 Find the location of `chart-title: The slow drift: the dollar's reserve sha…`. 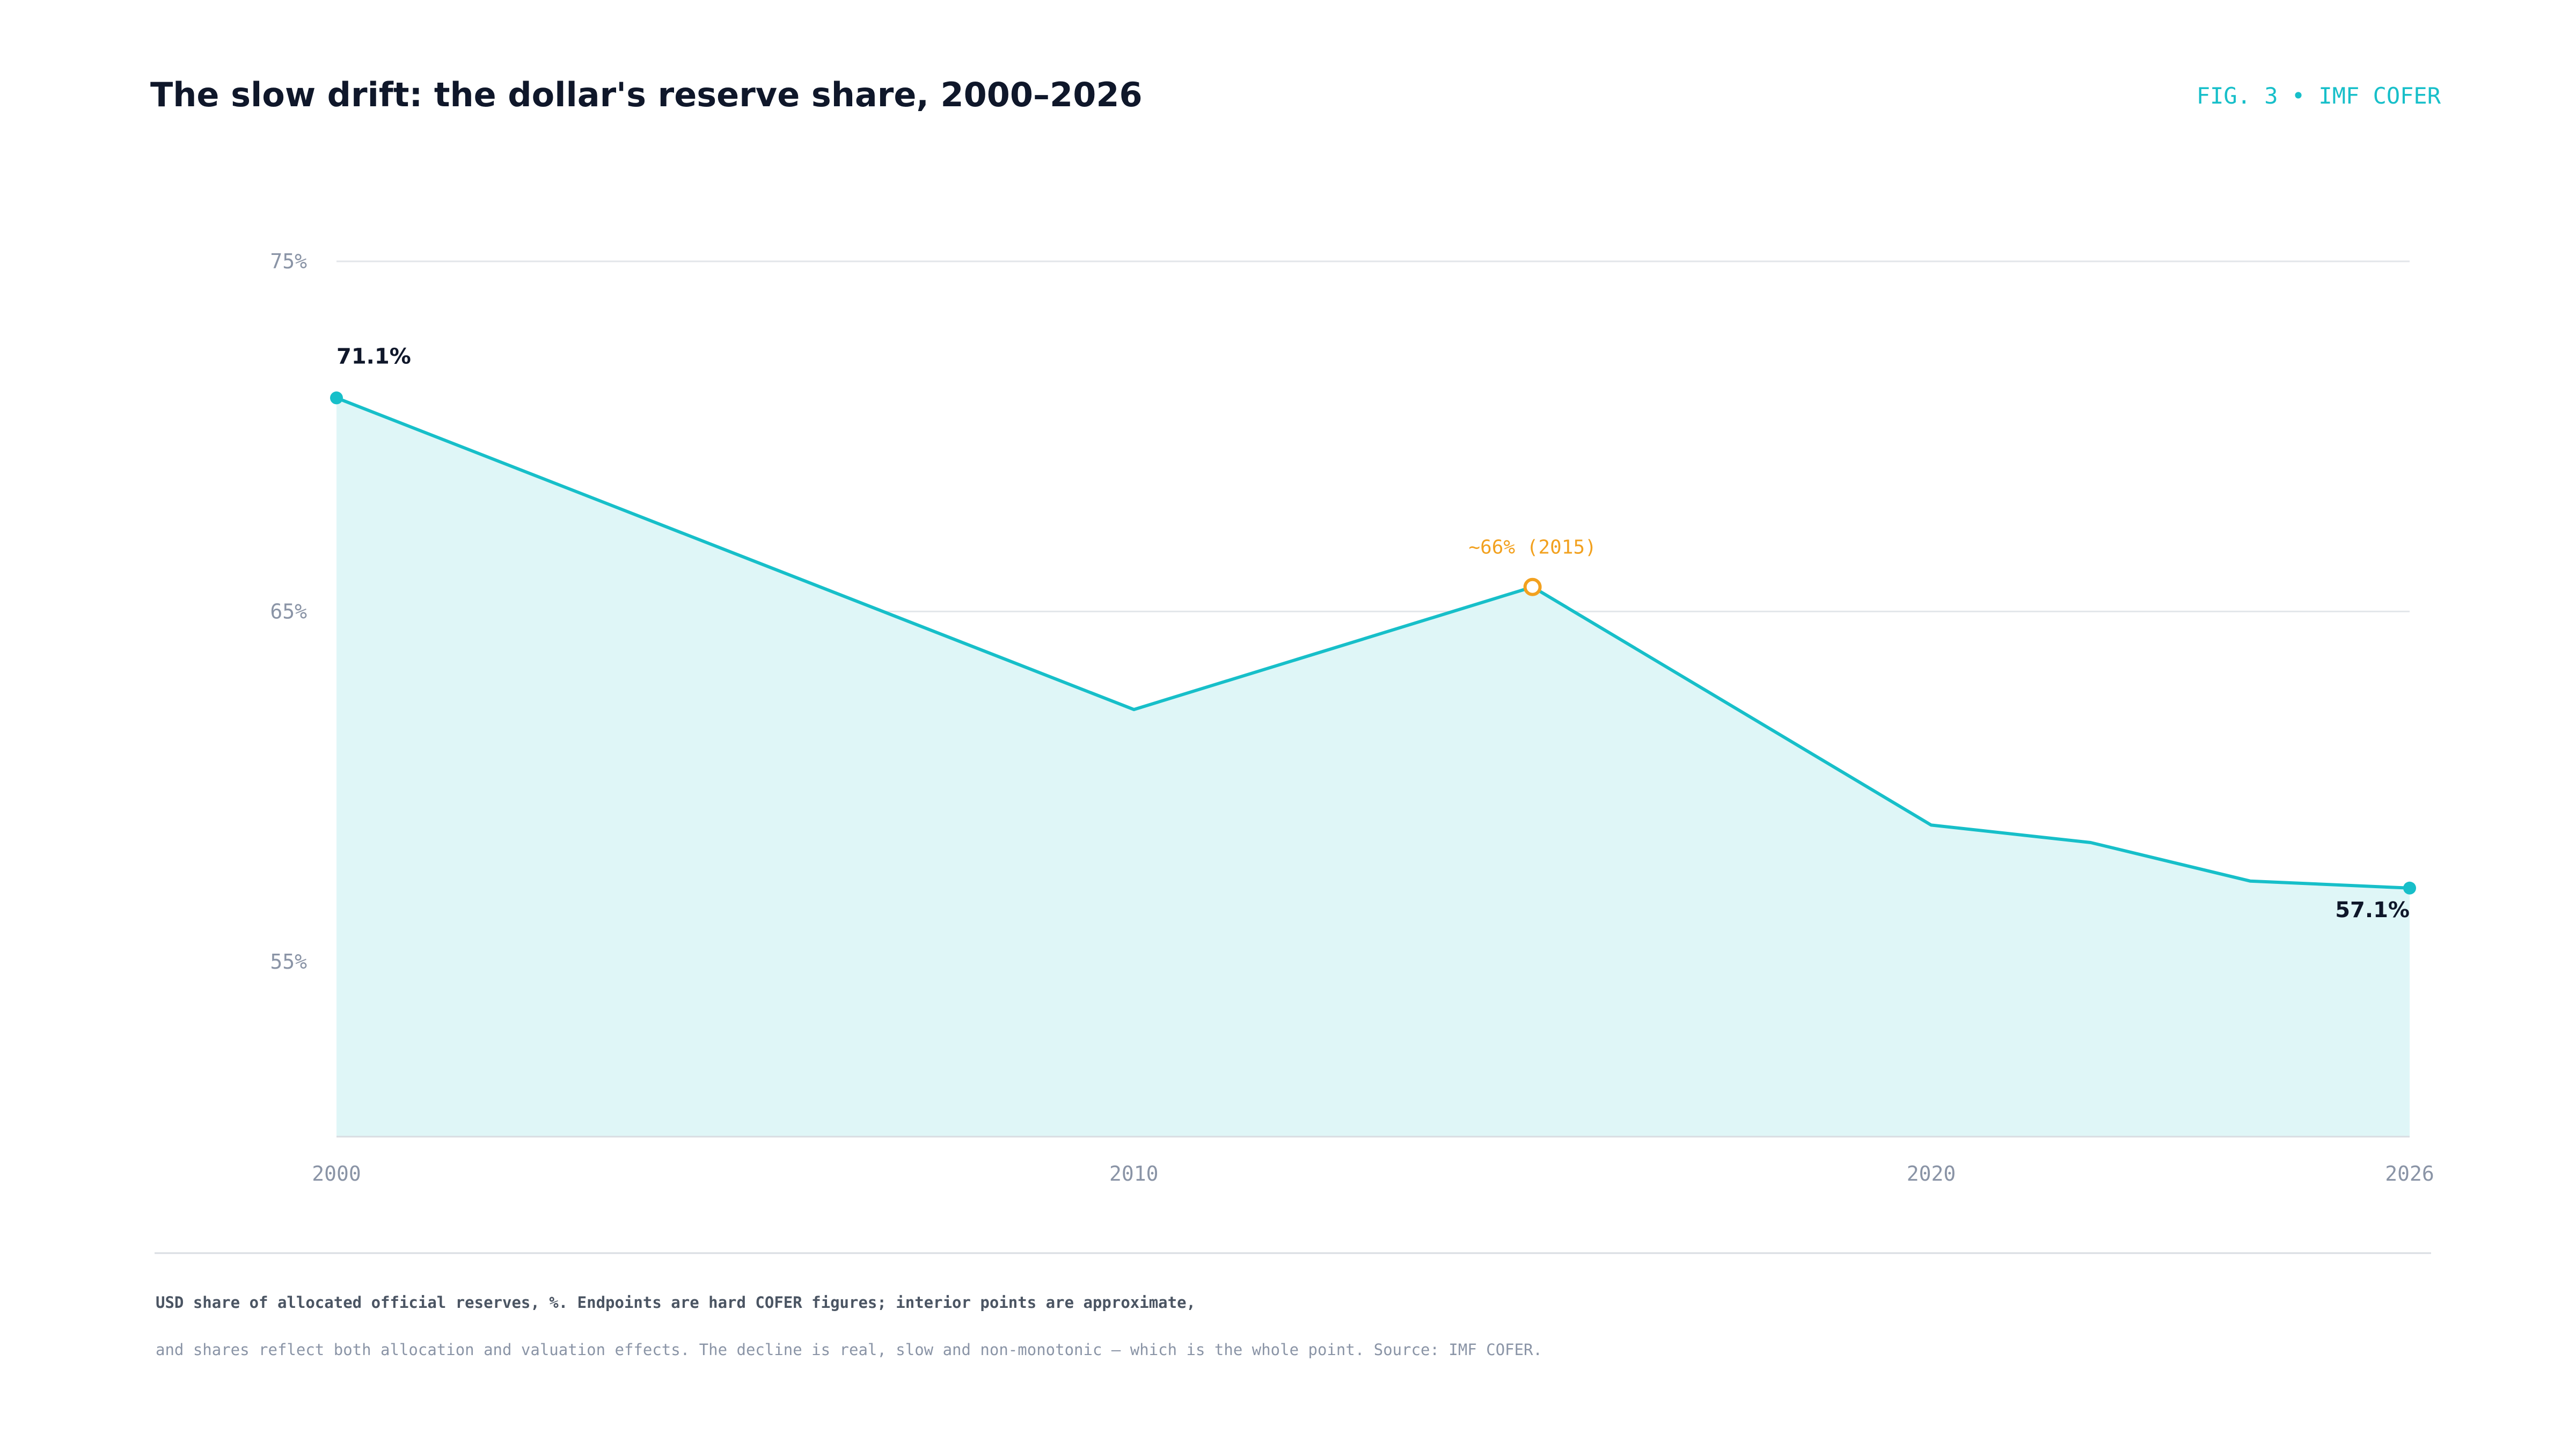

chart-title: The slow drift: the dollar's reserve sha… is located at coordinates (646, 94).